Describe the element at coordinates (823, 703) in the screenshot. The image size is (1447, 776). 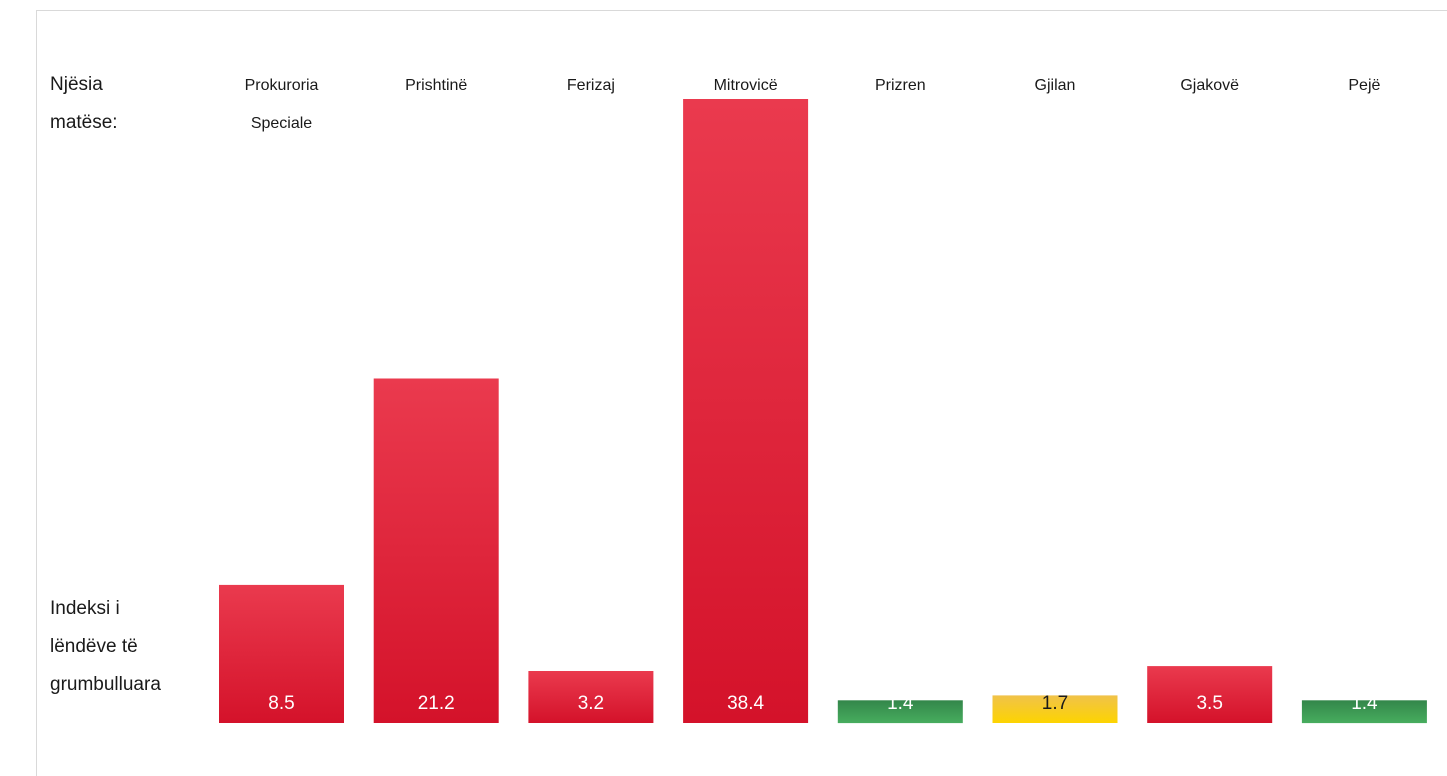
I see `value-labels: 8.5 21.2 3.2 38.4 1.4 1.7 3.5 1.4` at that location.